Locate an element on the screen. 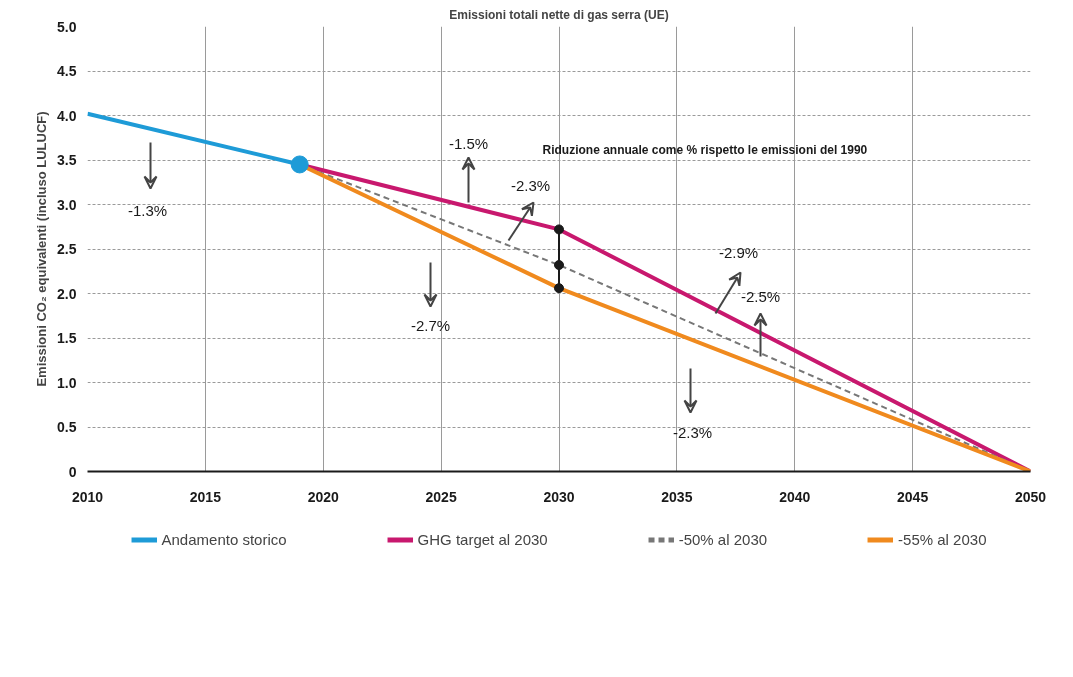 The width and height of the screenshot is (1073, 677). y-tick-label: 3.5 is located at coordinates (67, 160).